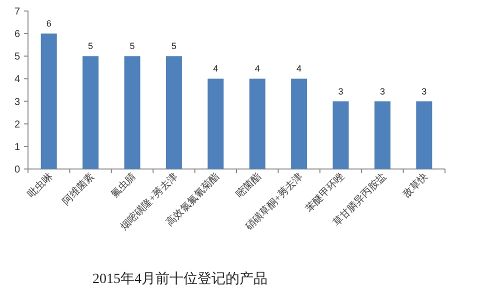  What do you see at coordinates (78, 189) in the screenshot?
I see `x-tick-label: 阿维菌素` at bounding box center [78, 189].